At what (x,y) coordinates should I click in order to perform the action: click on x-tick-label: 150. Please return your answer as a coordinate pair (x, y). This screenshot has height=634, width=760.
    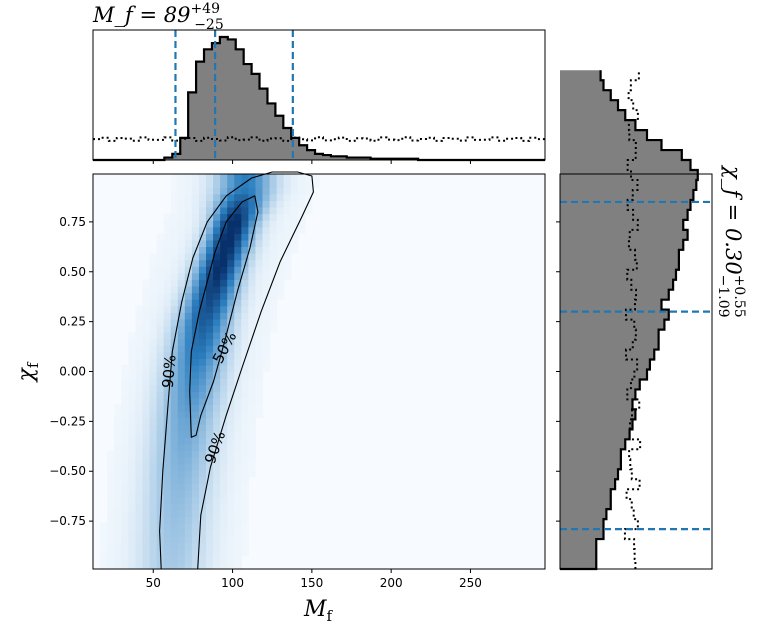
    Looking at the image, I should click on (311, 583).